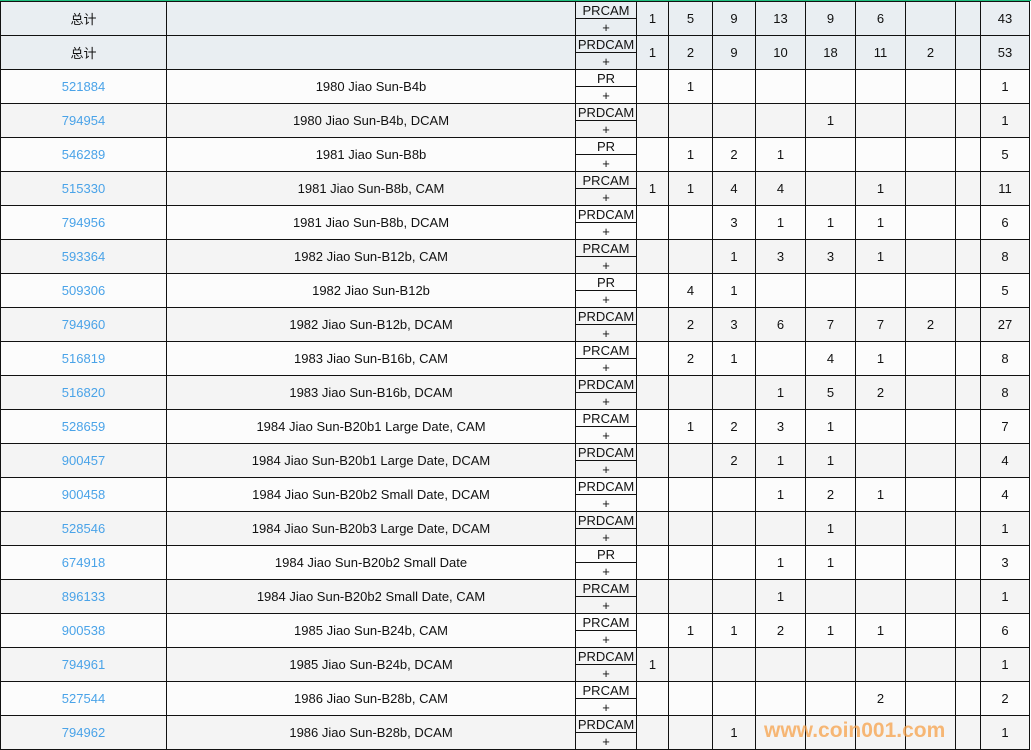 Image resolution: width=1031 pixels, height=750 pixels. I want to click on grade-count: 9, so click(830, 18).